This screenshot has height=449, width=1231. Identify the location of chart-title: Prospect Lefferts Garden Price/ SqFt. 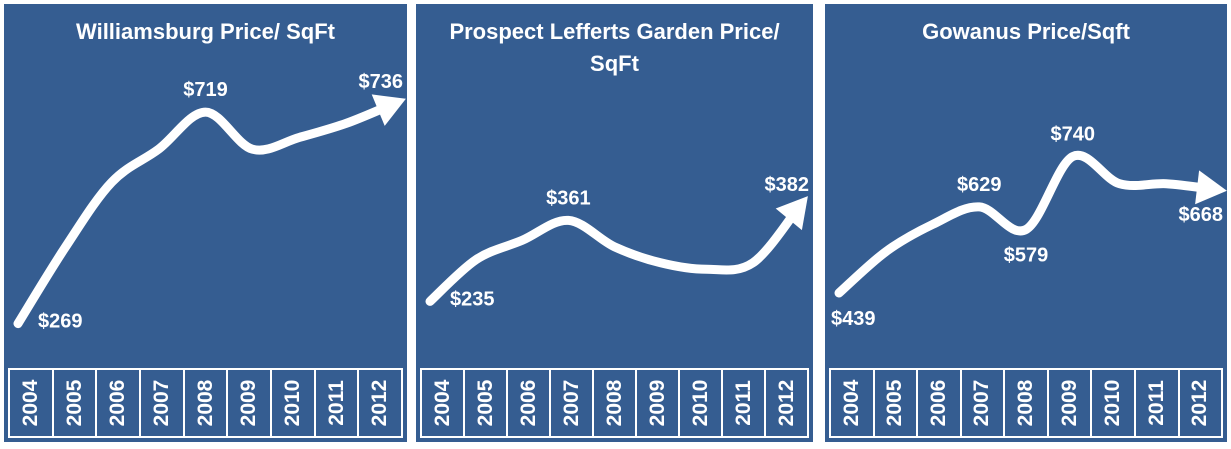
(614, 47).